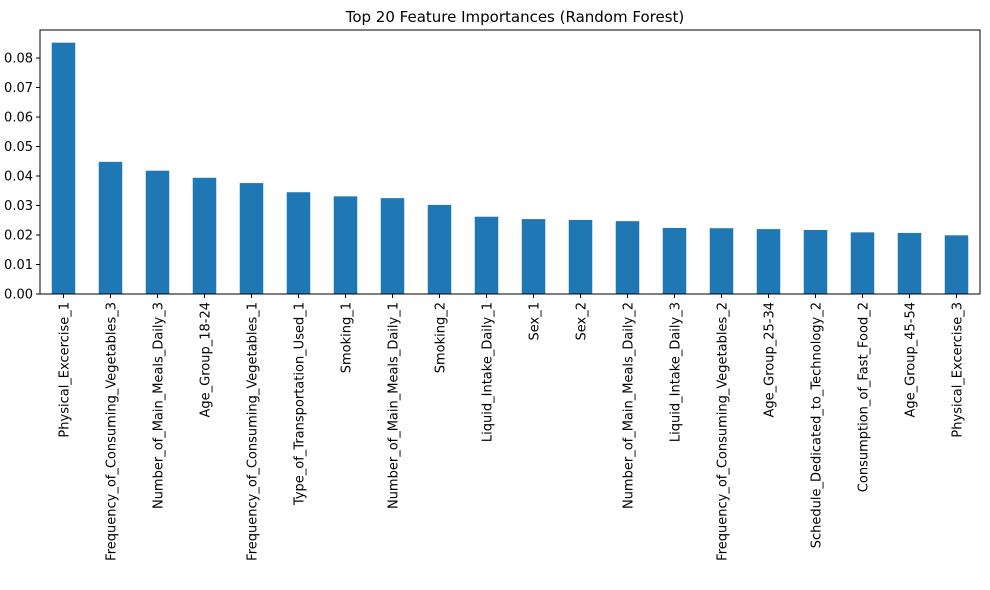 The image size is (990, 590). Describe the element at coordinates (347, 337) in the screenshot. I see `x-tick-label-7: Smoking_1` at that location.